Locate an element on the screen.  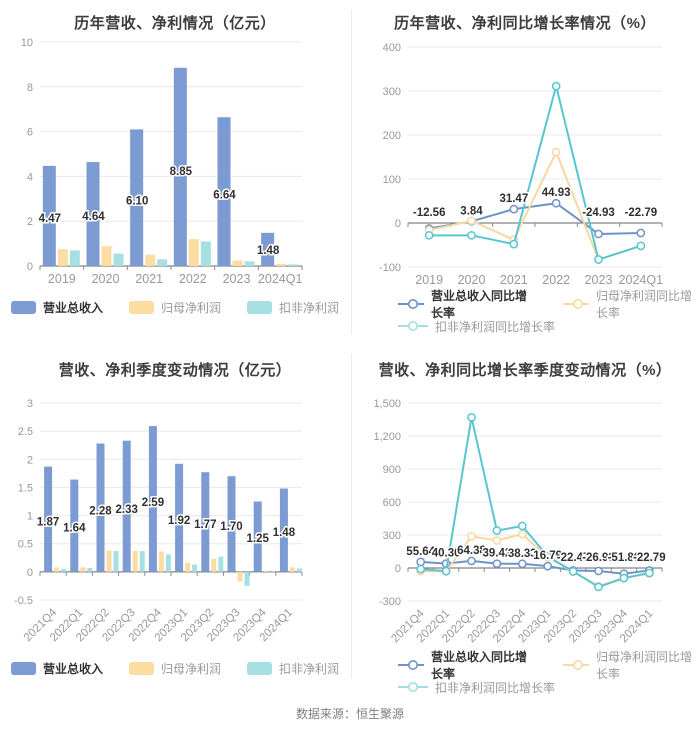
legend-label: 扣非净利润 is located at coordinates (309, 308).